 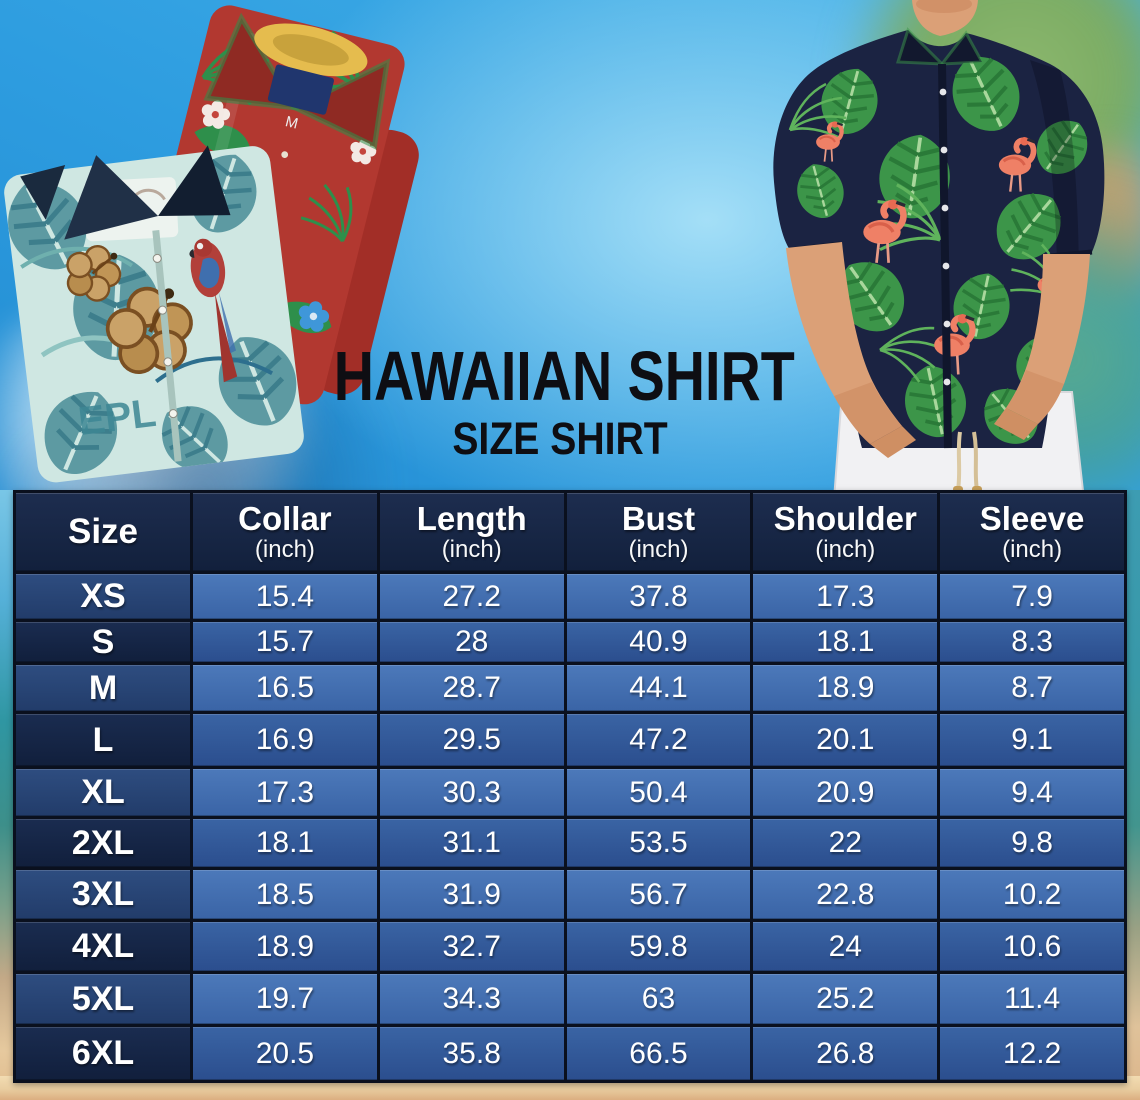 What do you see at coordinates (1032, 532) in the screenshot?
I see `header-sleeve: Sleeve (inch)` at bounding box center [1032, 532].